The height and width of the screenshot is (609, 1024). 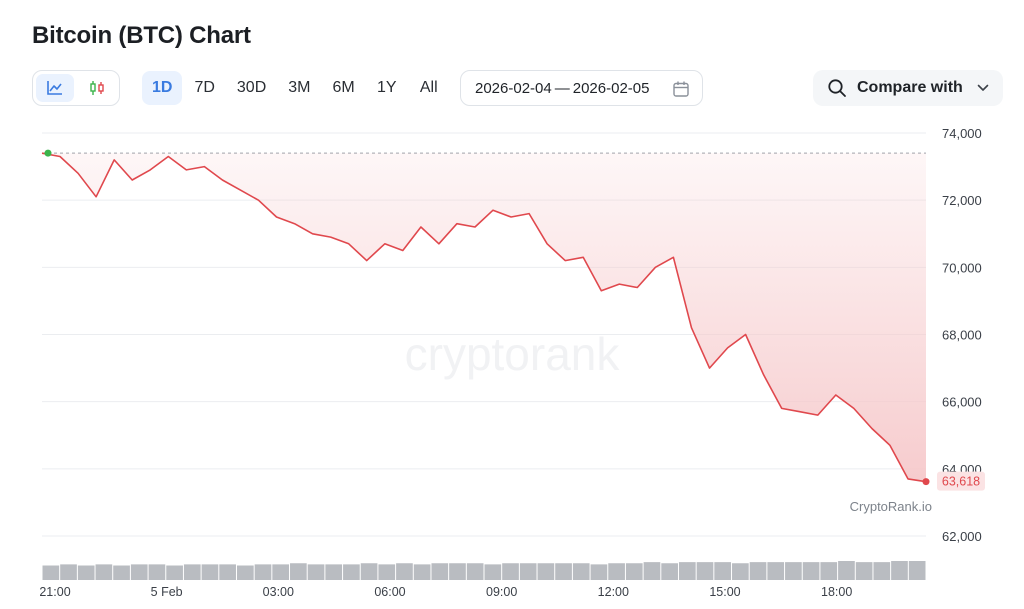 What do you see at coordinates (513, 88) in the screenshot?
I see `date-start: 2026-02-04` at bounding box center [513, 88].